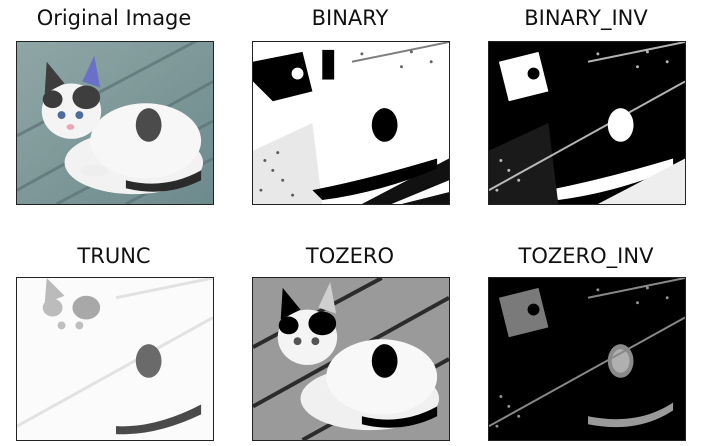  Describe the element at coordinates (115, 123) in the screenshot. I see `image-original` at that location.